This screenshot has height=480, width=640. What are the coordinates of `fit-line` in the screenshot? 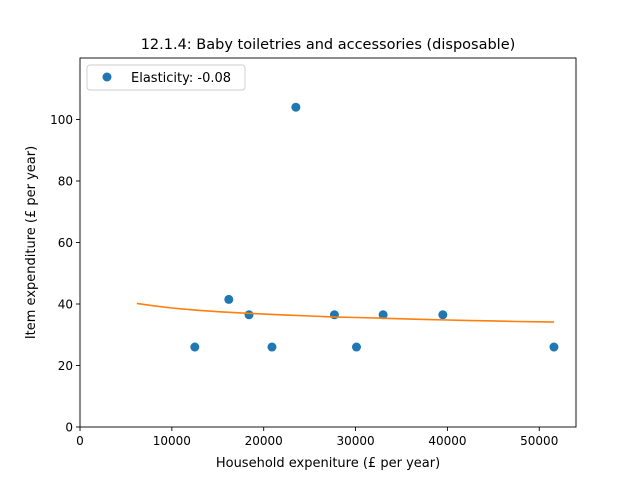 It's located at (345, 312).